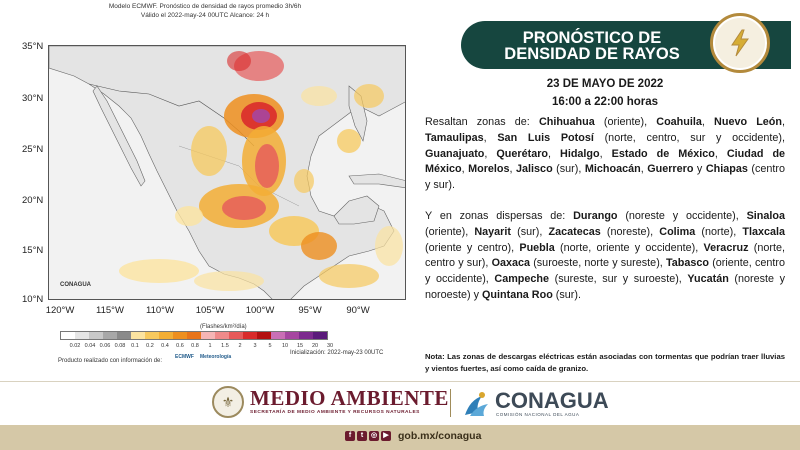  What do you see at coordinates (75, 346) in the screenshot?
I see `legend-tick: 0.02` at bounding box center [75, 346].